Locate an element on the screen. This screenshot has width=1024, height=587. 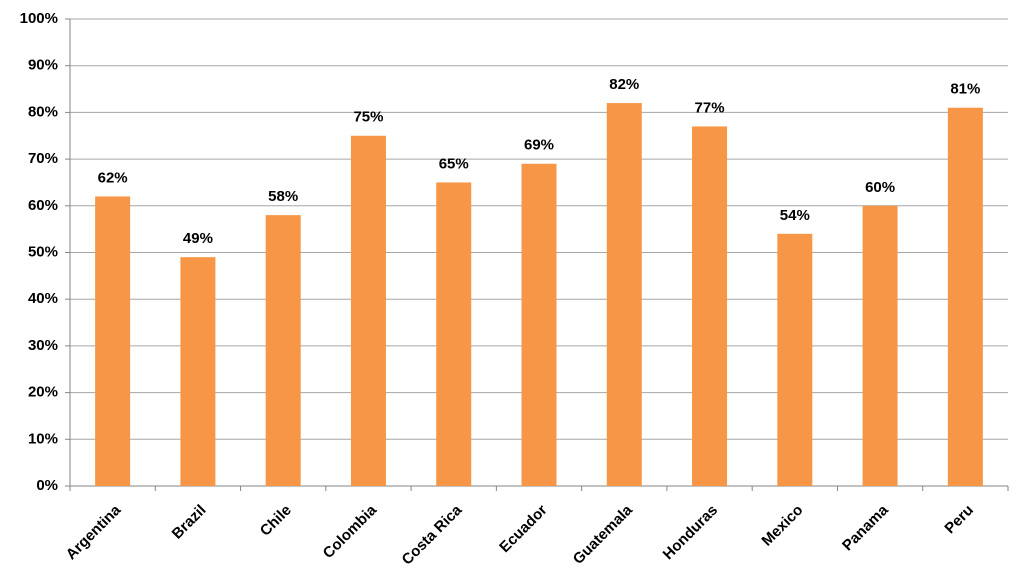
data-label: 75% is located at coordinates (368, 117).